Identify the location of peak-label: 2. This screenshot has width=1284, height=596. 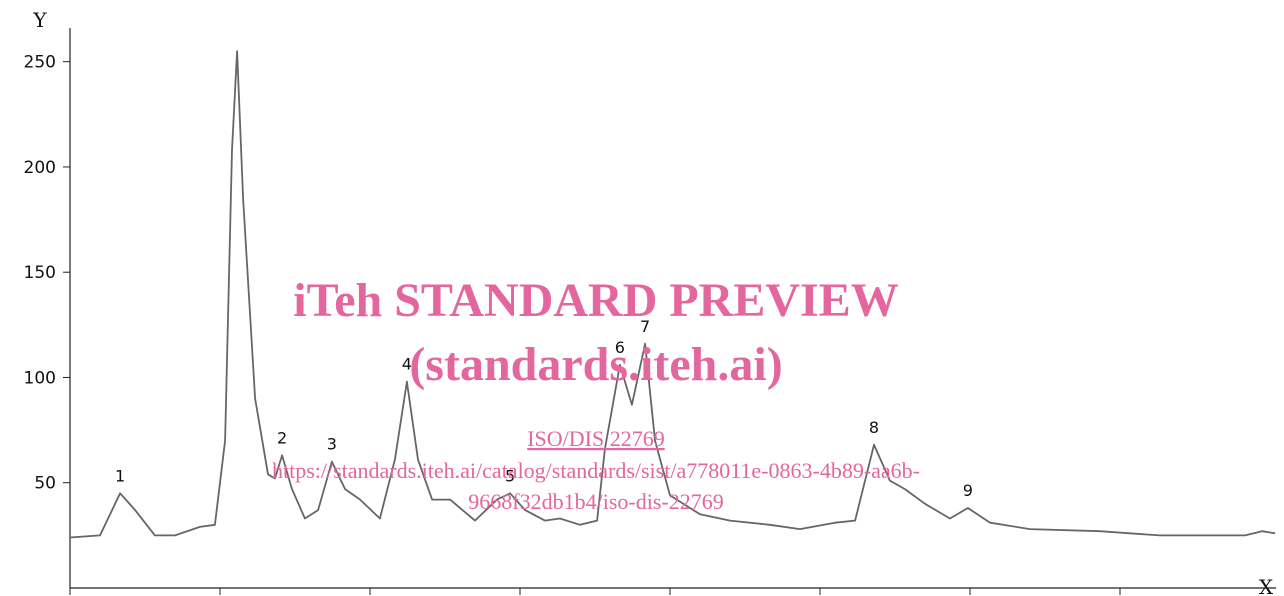
(282, 437).